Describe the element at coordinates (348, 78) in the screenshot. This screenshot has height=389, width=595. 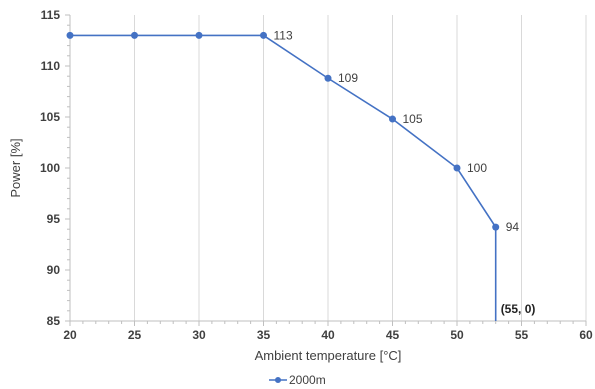
I see `data-label-109: 109` at that location.